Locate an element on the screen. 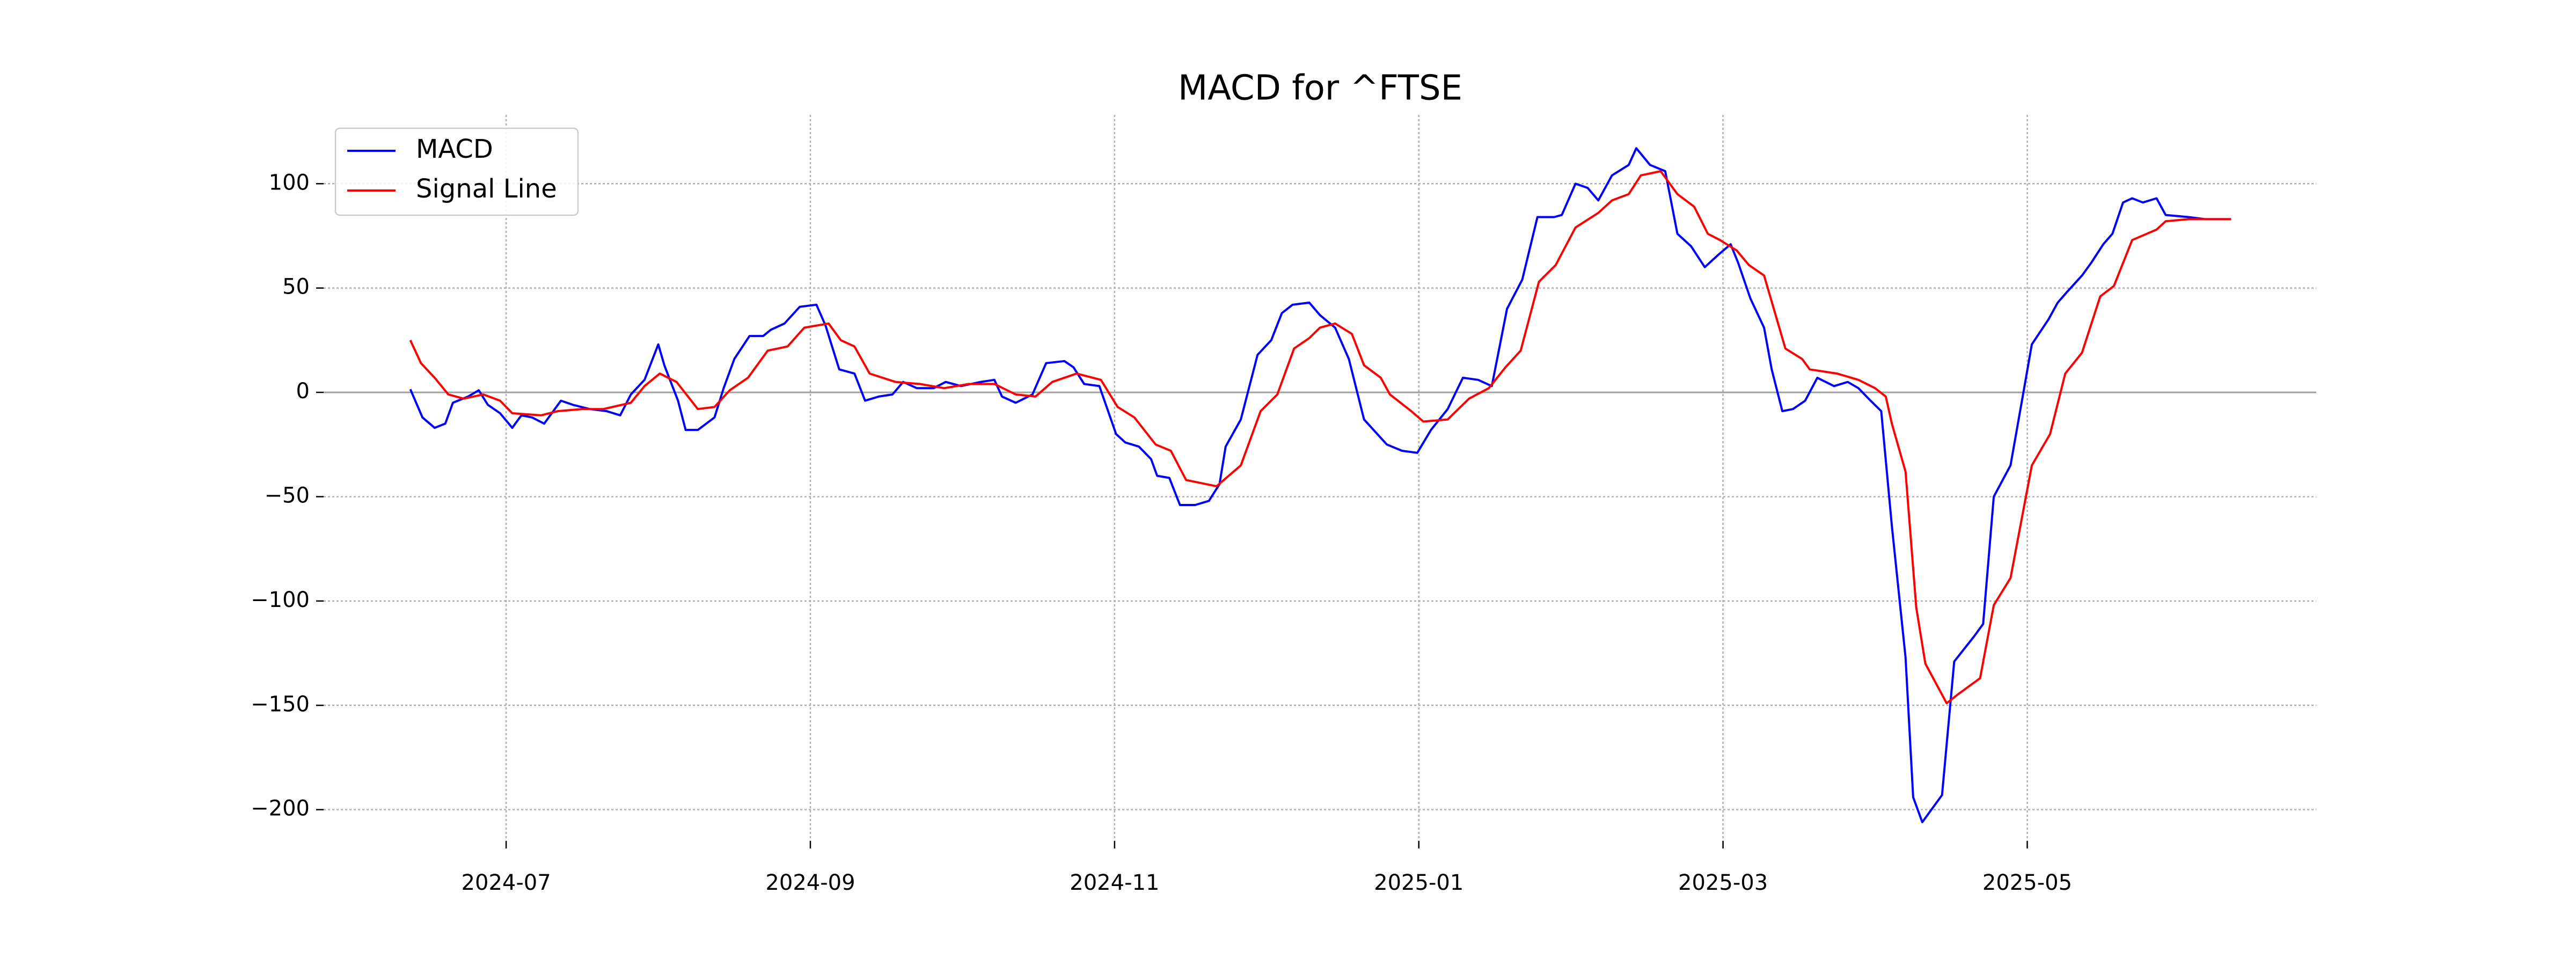 This screenshot has width=2576, height=966. x-tick-label: 2024-09 is located at coordinates (810, 882).